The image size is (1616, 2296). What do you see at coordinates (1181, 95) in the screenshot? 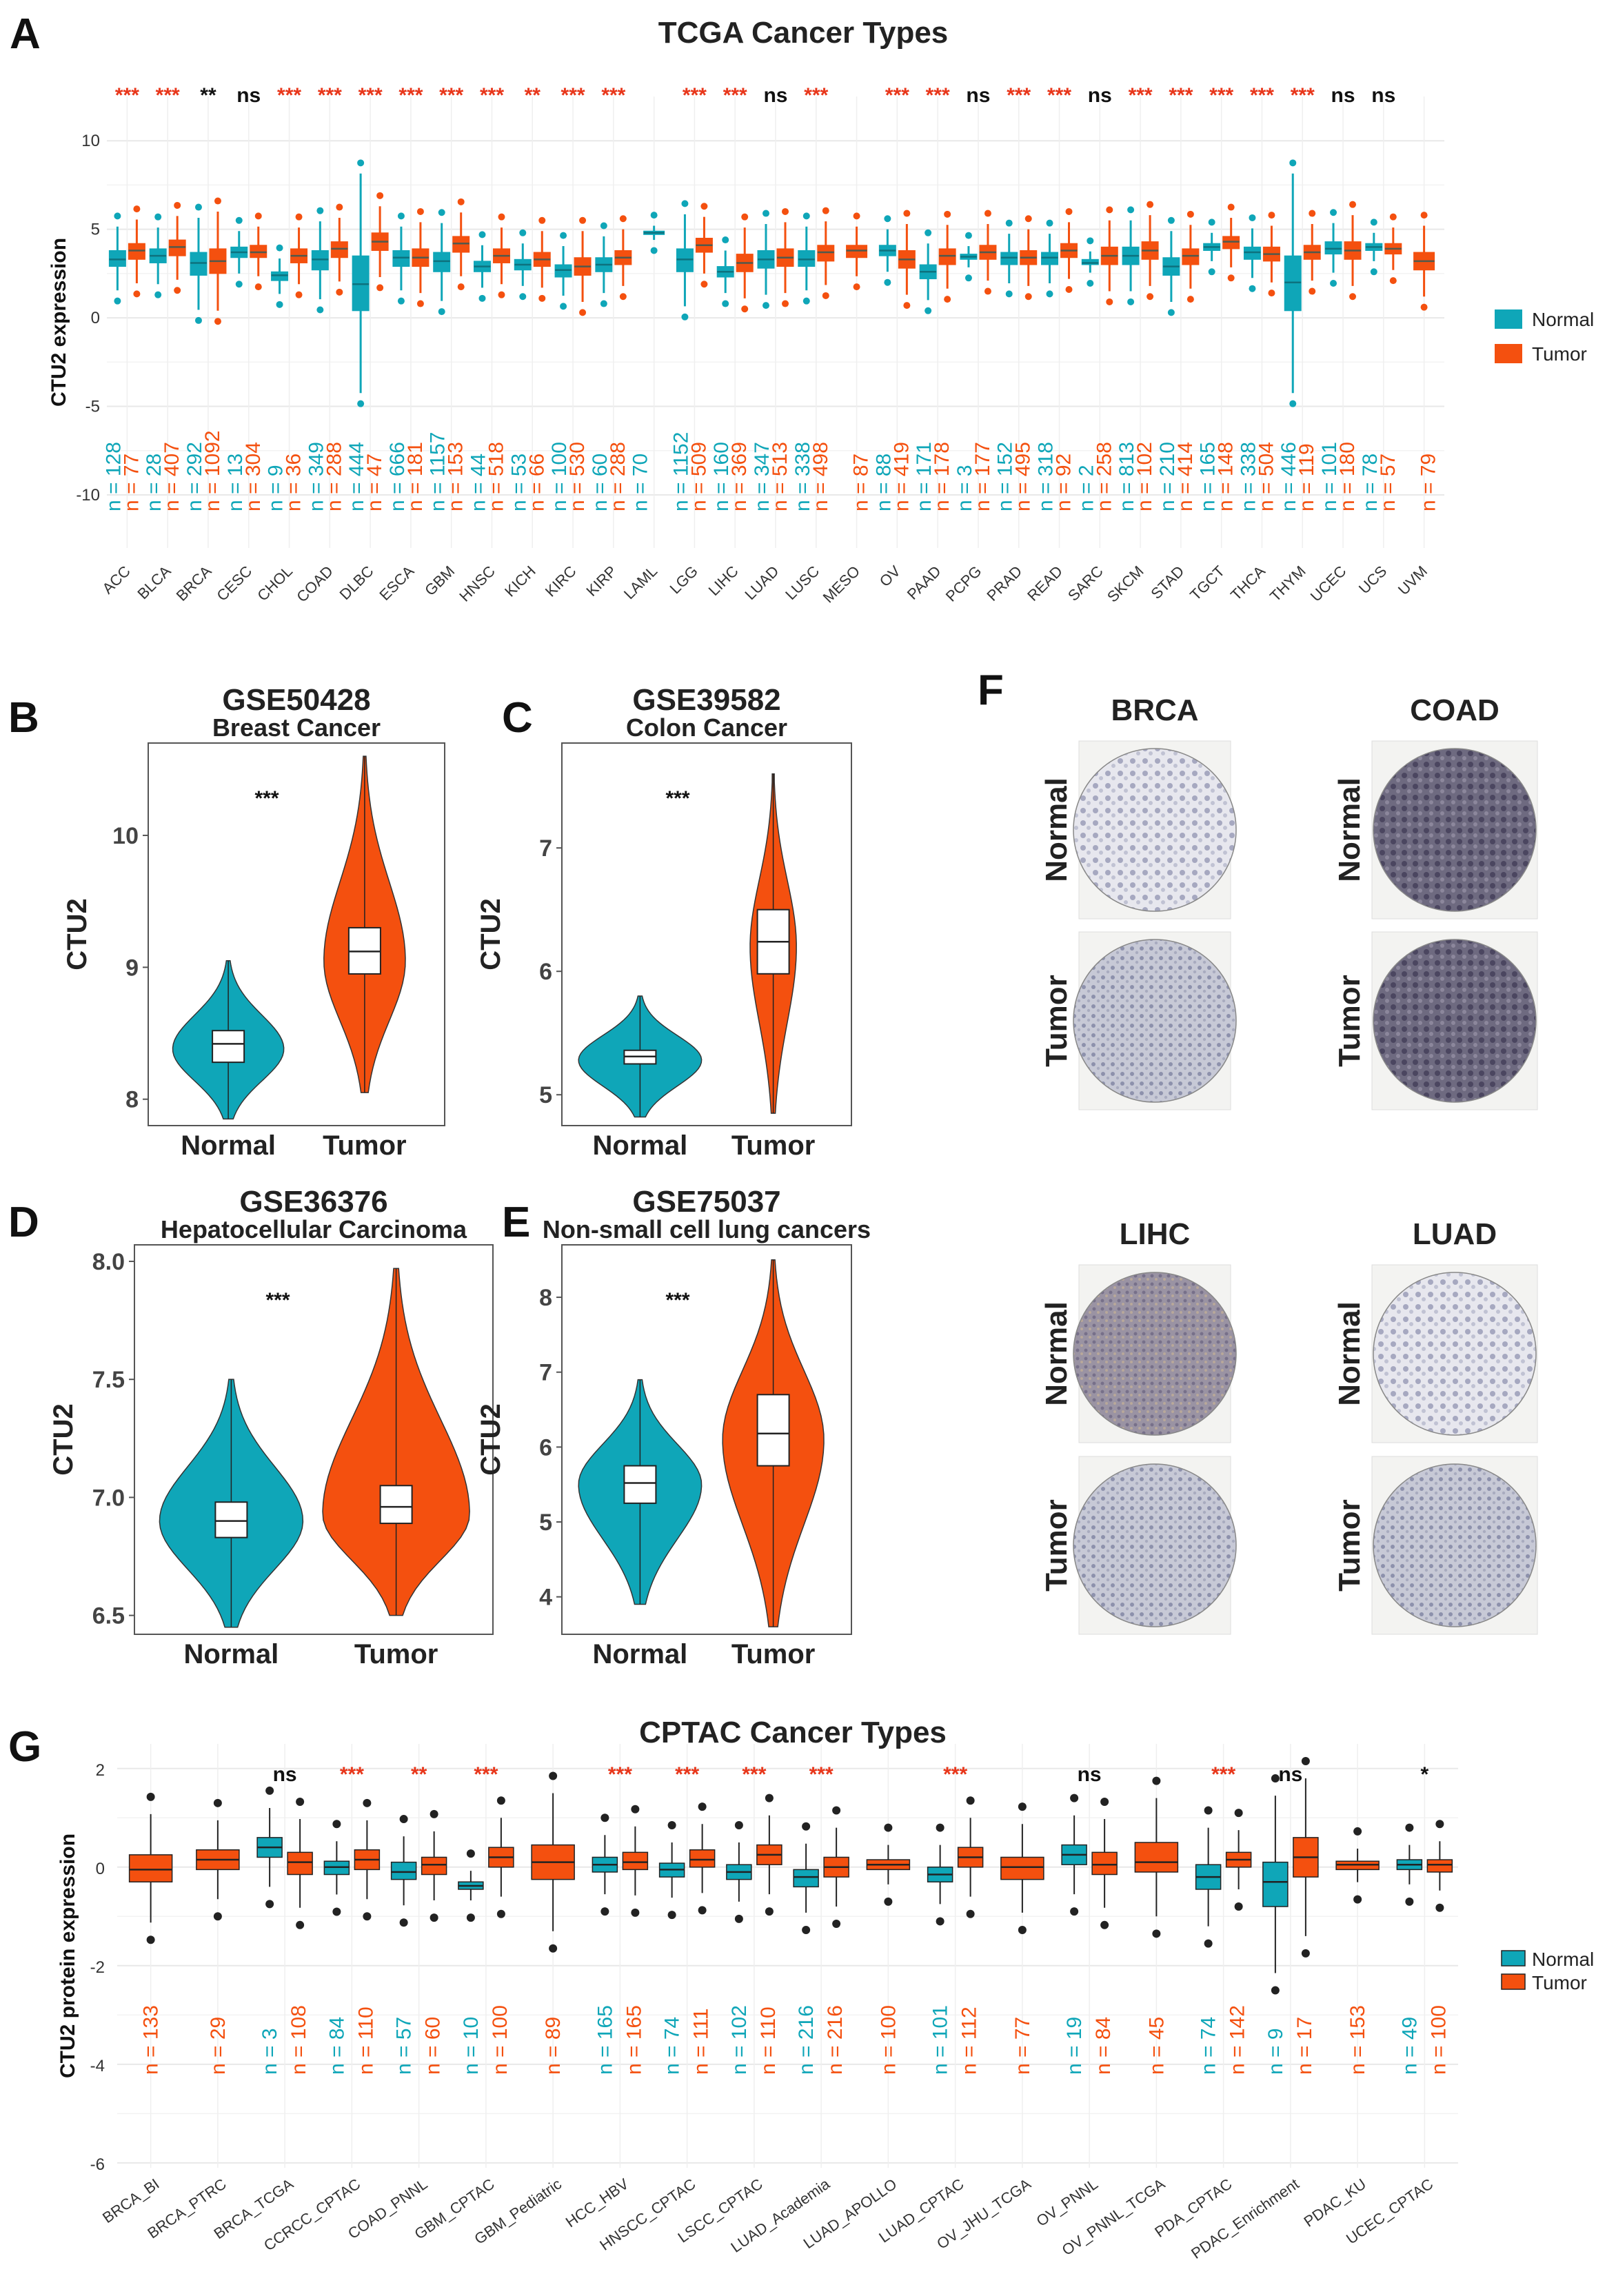
I see `sig-STAD: ***` at bounding box center [1181, 95].